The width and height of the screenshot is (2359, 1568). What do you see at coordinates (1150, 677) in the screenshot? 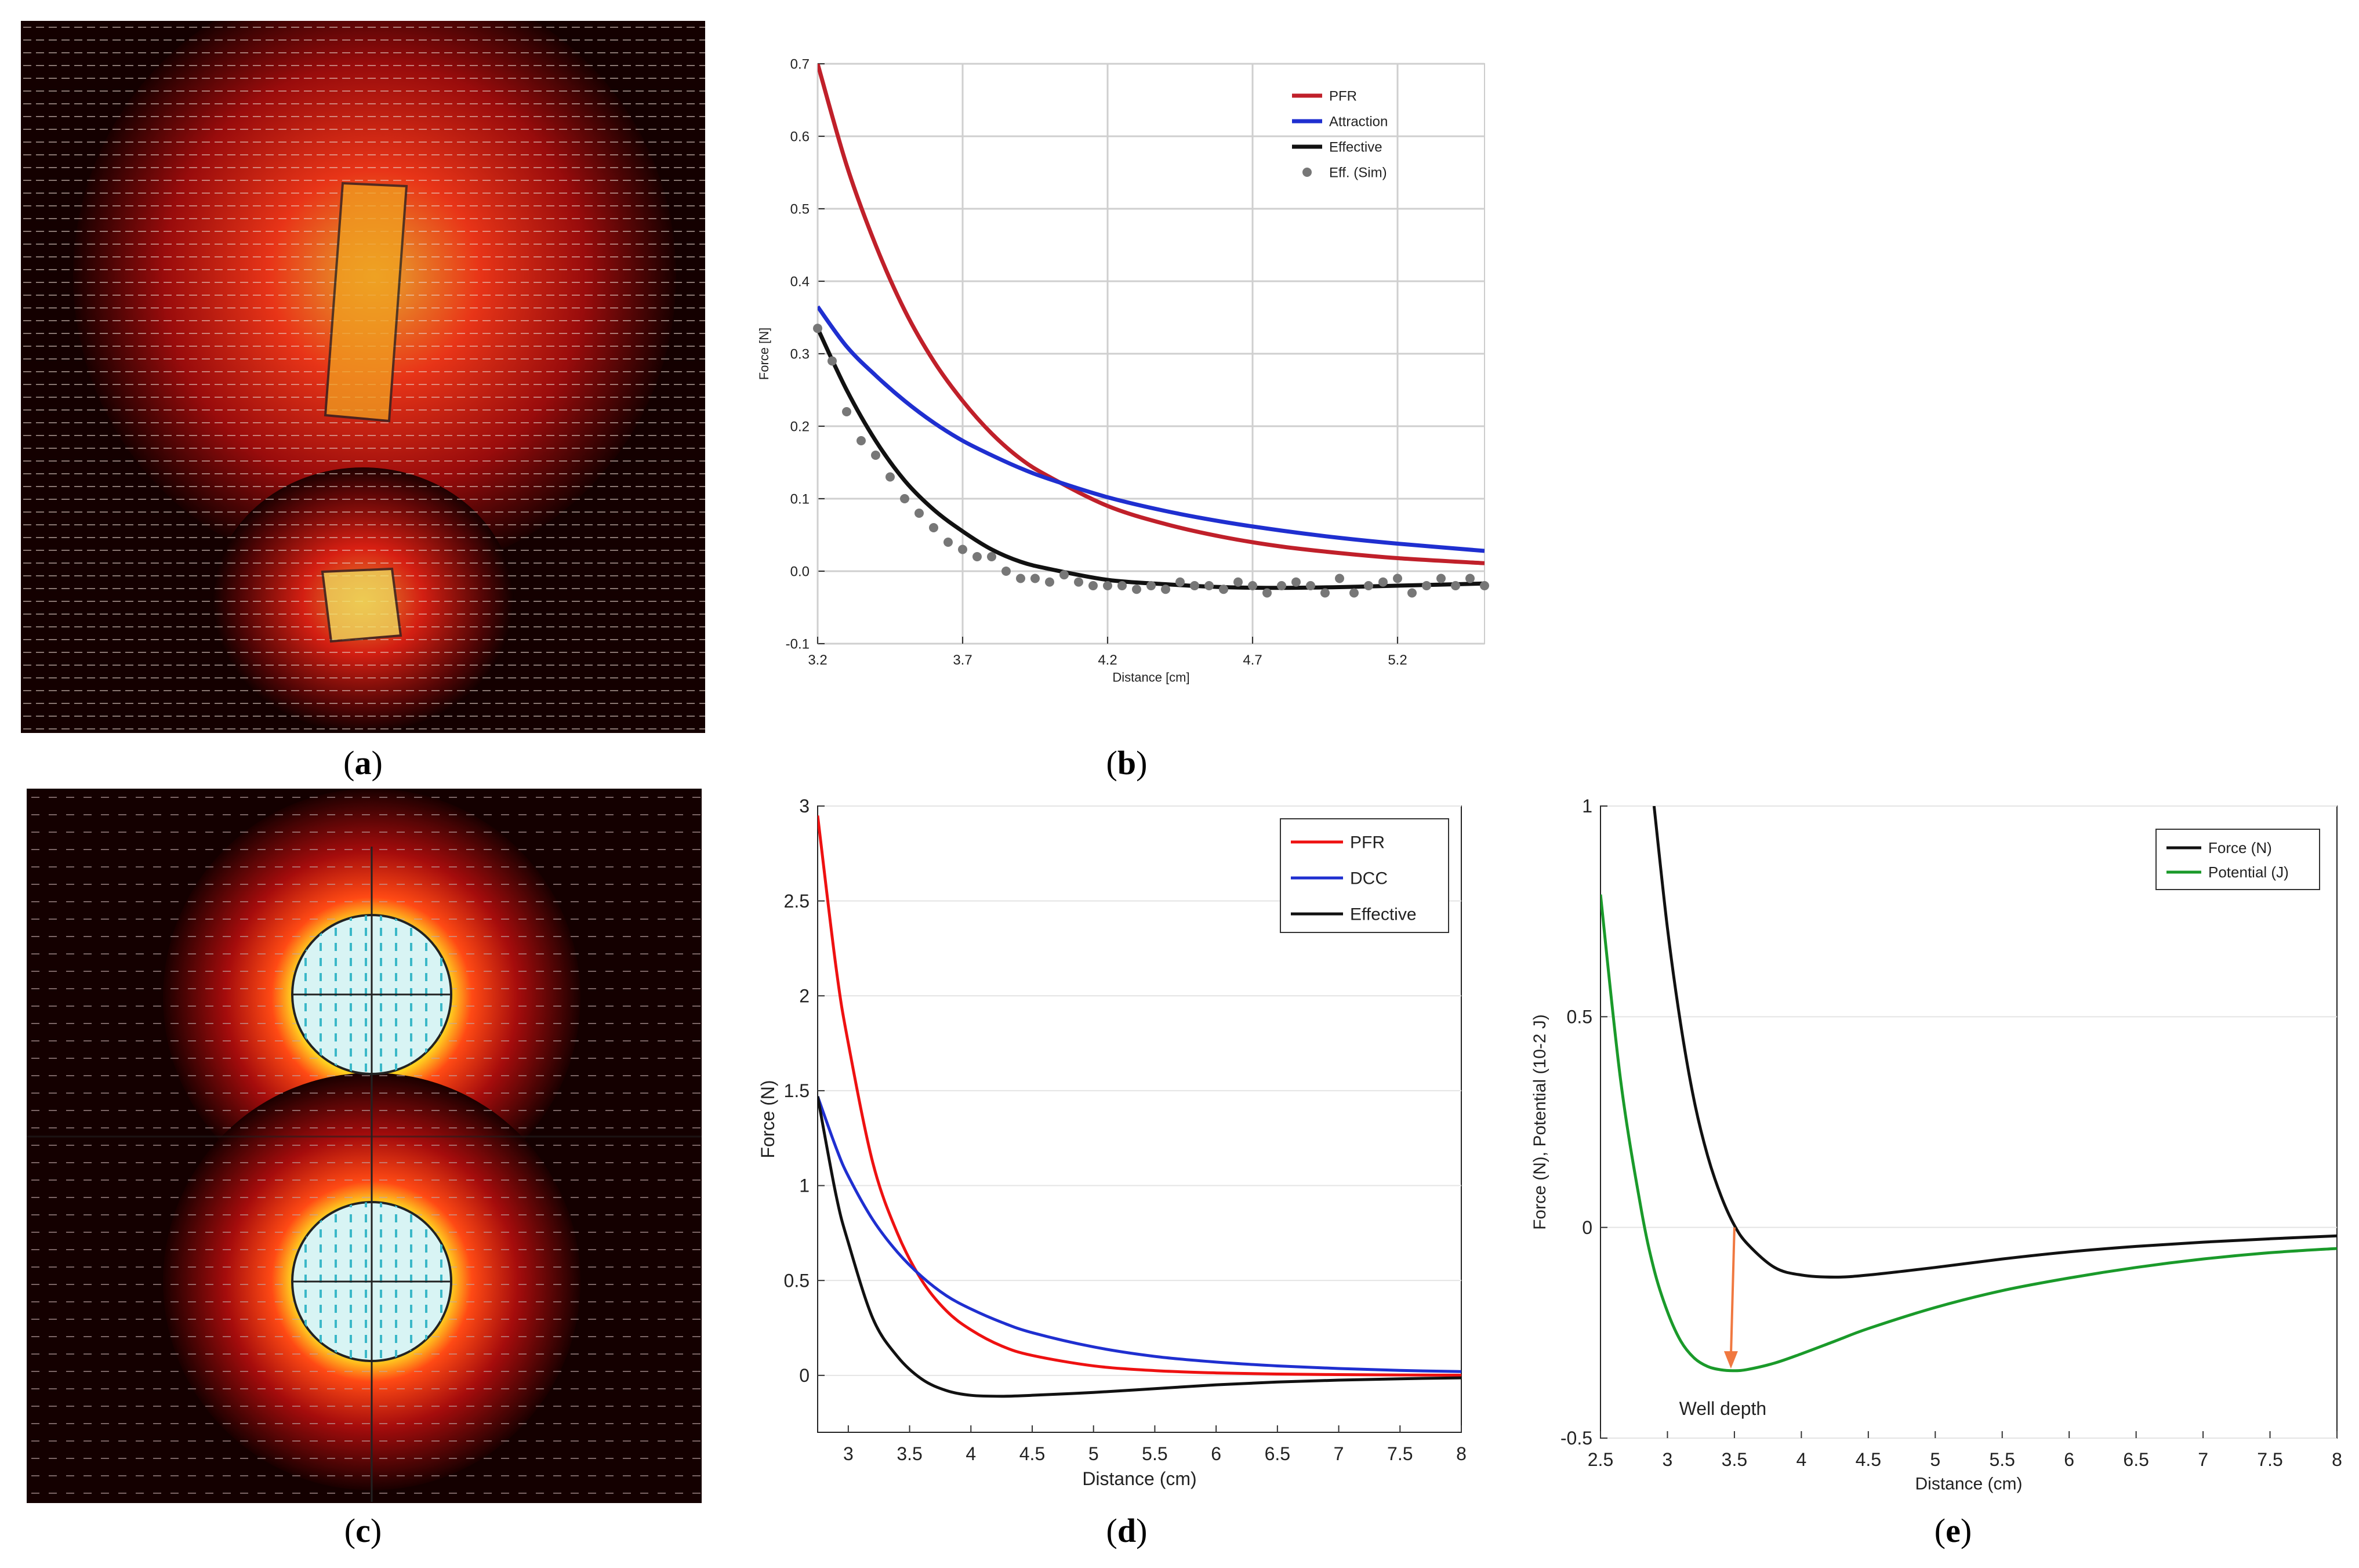
I see `x-axis-label: Distance [cm]` at bounding box center [1150, 677].